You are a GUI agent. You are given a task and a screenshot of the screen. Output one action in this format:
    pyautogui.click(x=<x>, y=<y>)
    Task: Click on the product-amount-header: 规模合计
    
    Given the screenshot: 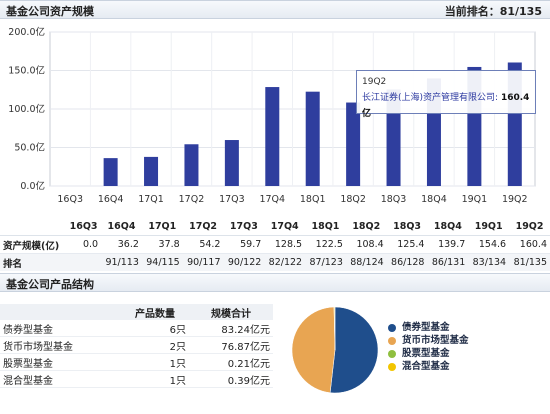 What is the action you would take?
    pyautogui.click(x=231, y=312)
    